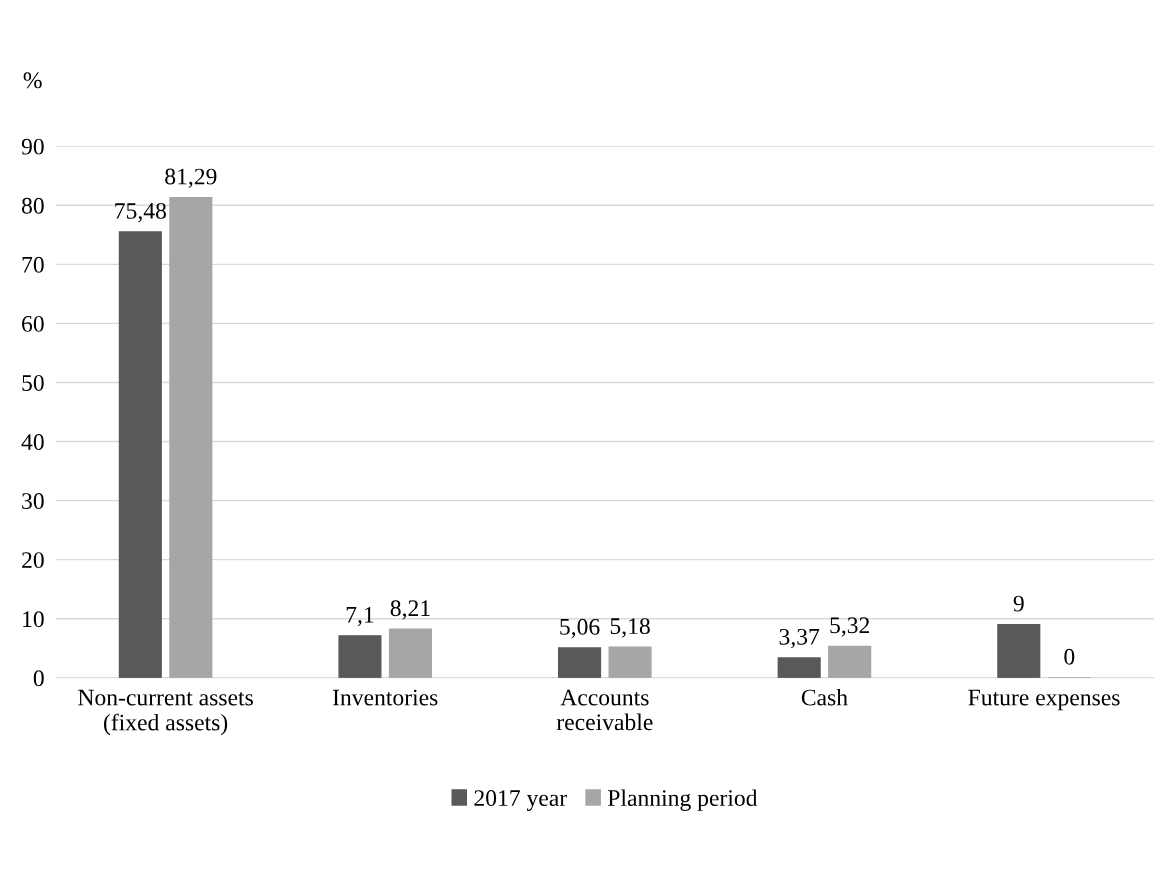 The height and width of the screenshot is (886, 1162). What do you see at coordinates (630, 628) in the screenshot?
I see `data-label: 5,18` at bounding box center [630, 628].